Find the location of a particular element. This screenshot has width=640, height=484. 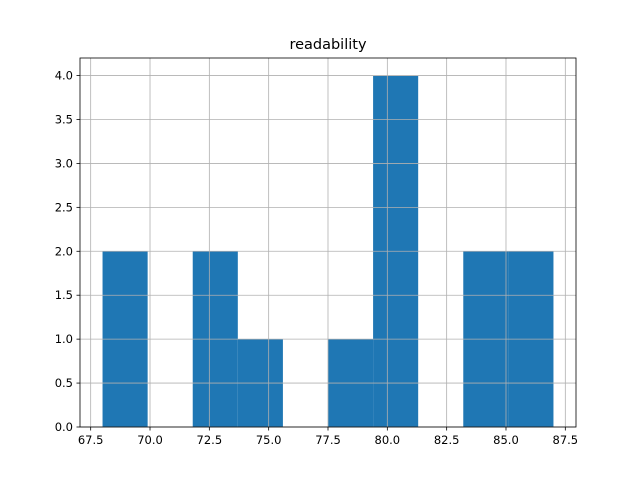

y-tick-label: 1.0 is located at coordinates (64, 339).